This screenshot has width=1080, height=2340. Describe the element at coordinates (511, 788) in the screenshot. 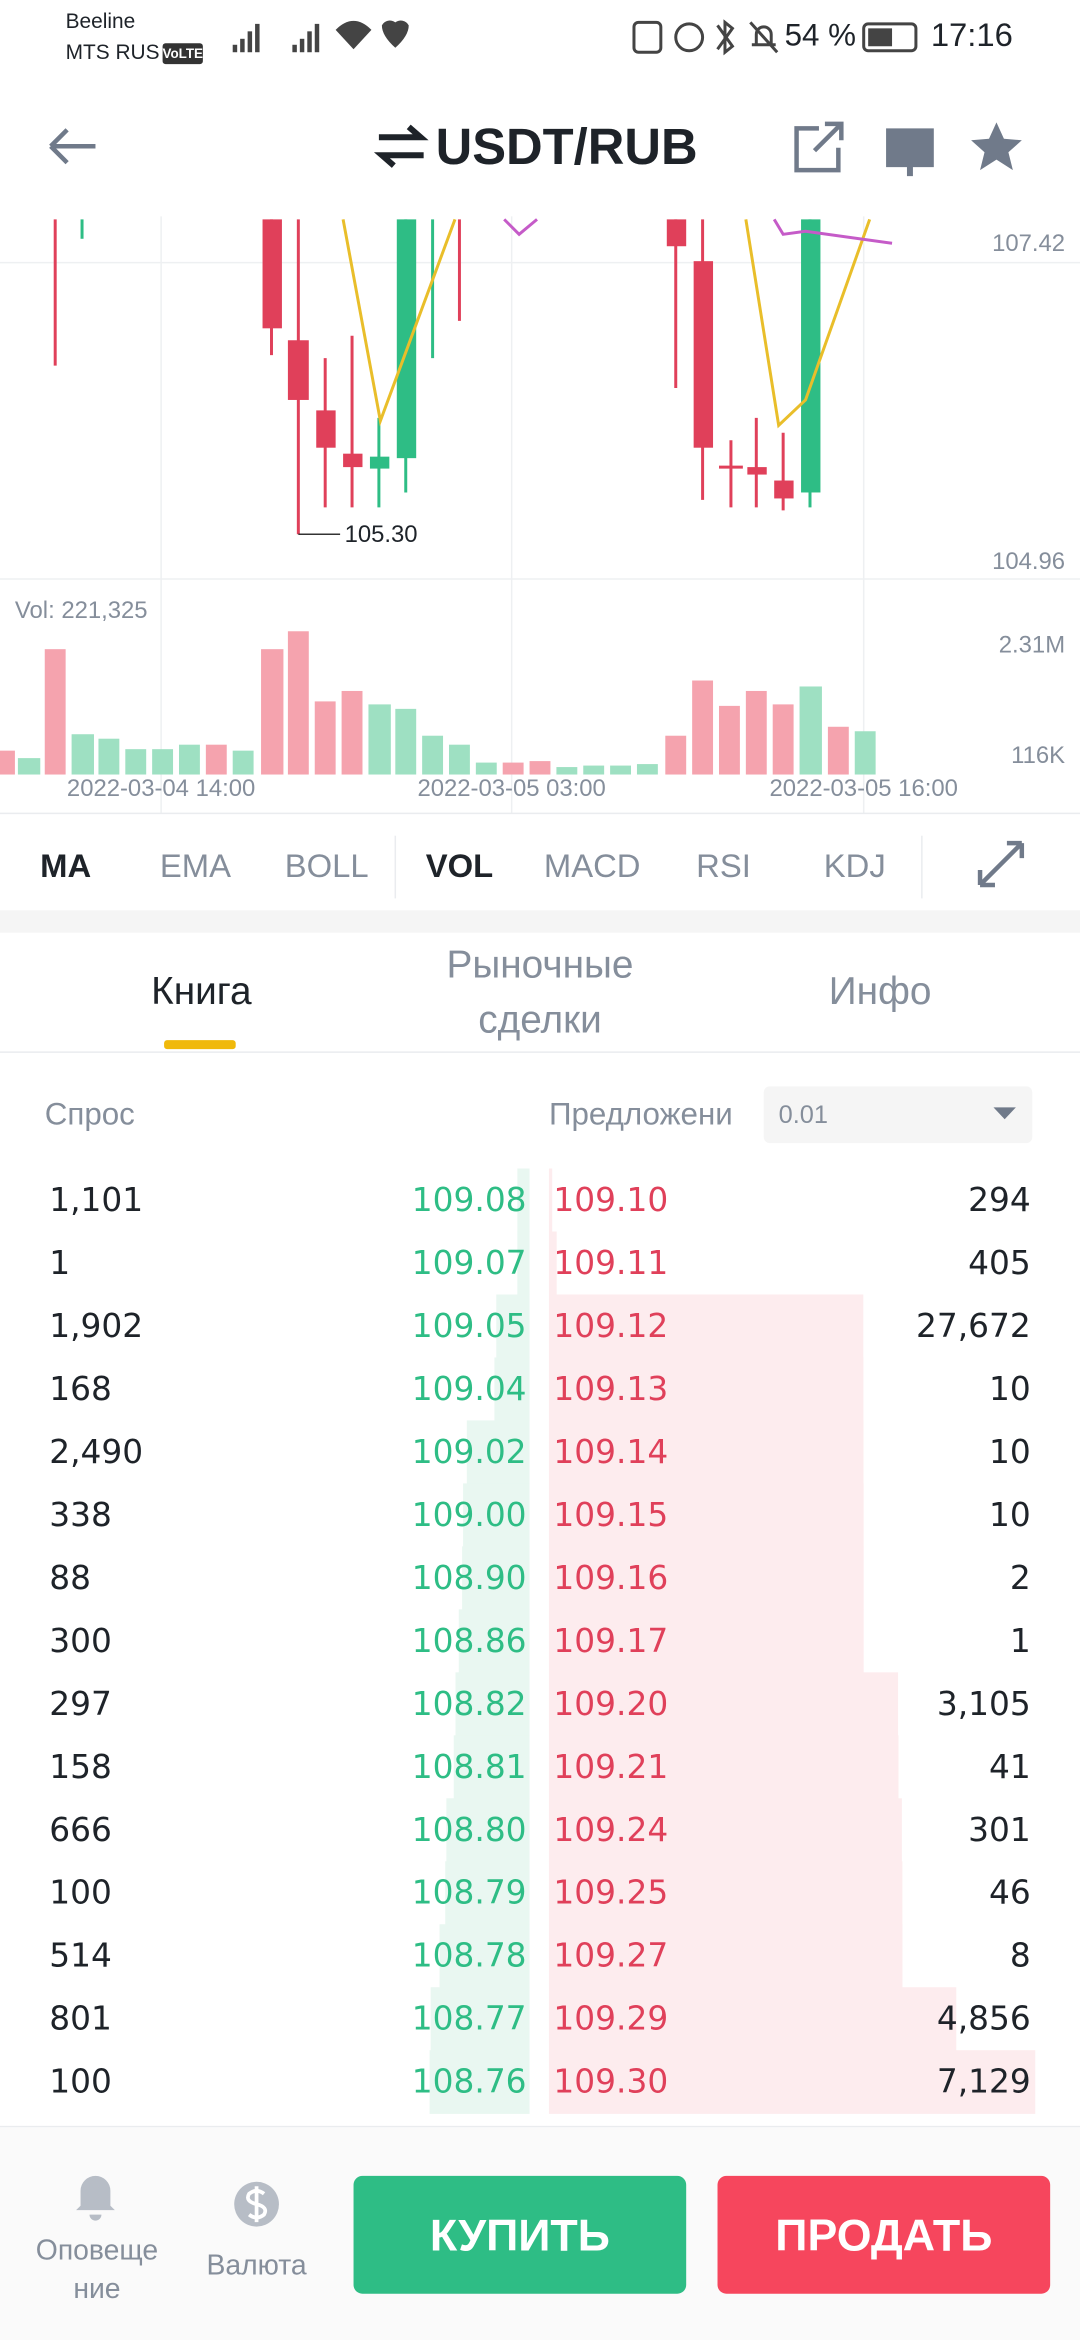

I see `date-label: 2022-03-05 03:00` at that location.